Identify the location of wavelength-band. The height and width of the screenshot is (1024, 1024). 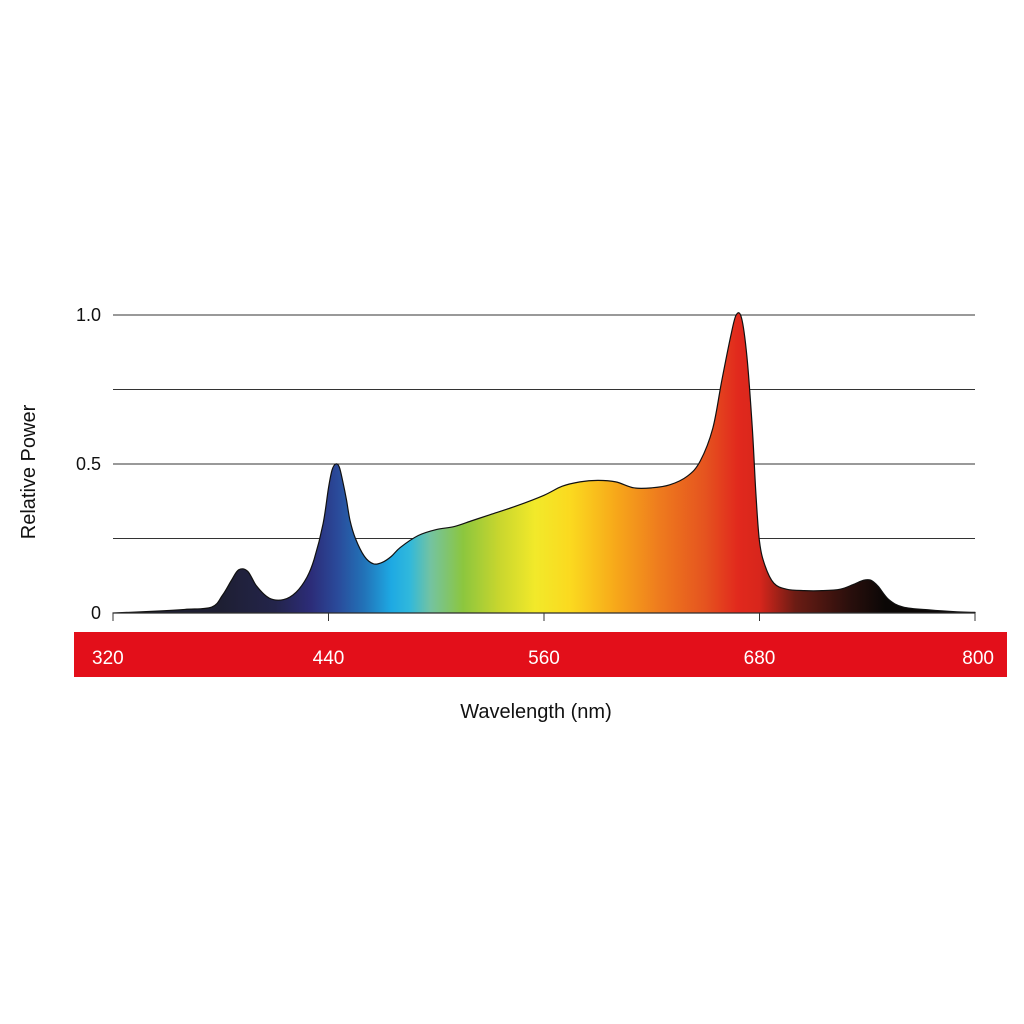
(540, 654).